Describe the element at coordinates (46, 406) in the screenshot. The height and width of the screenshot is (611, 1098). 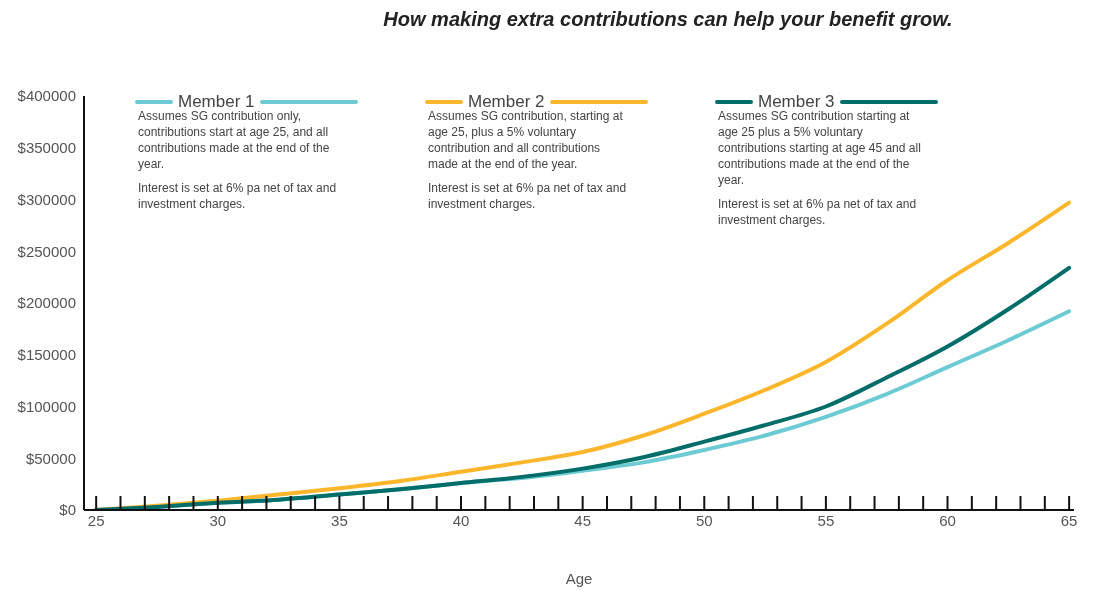
I see `y-tick-label: $100000` at that location.